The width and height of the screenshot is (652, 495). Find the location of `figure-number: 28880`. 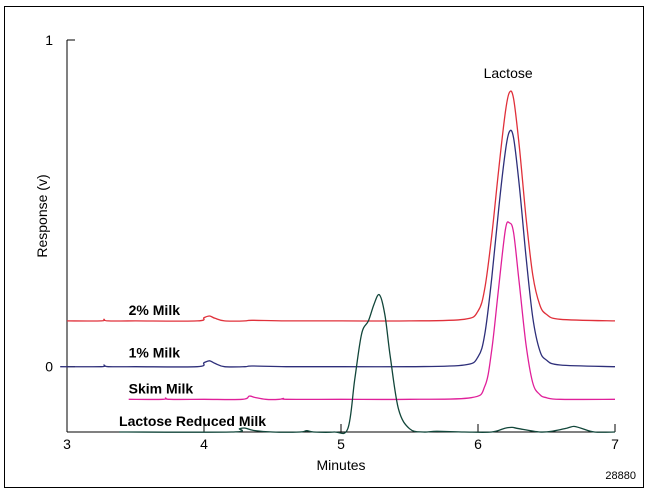

figure-number: 28880 is located at coordinates (620, 476).